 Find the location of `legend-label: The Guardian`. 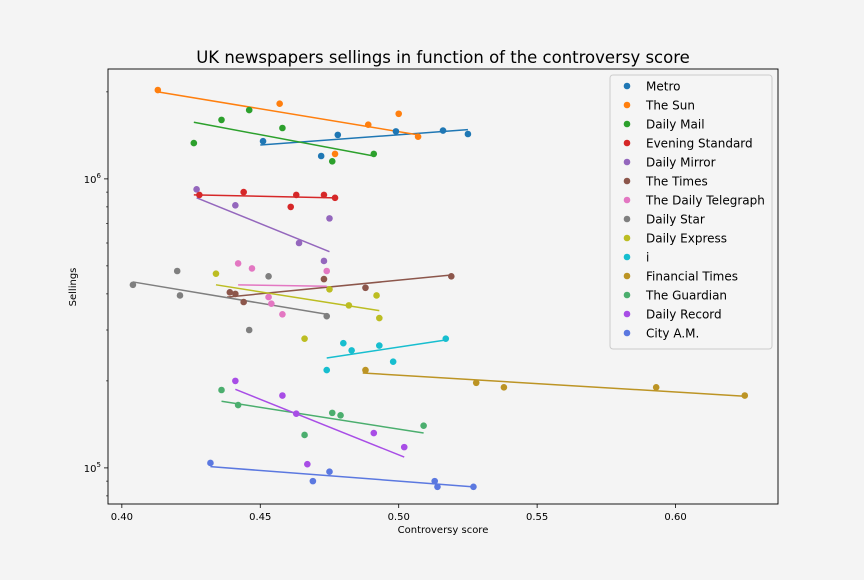

legend-label: The Guardian is located at coordinates (686, 296).